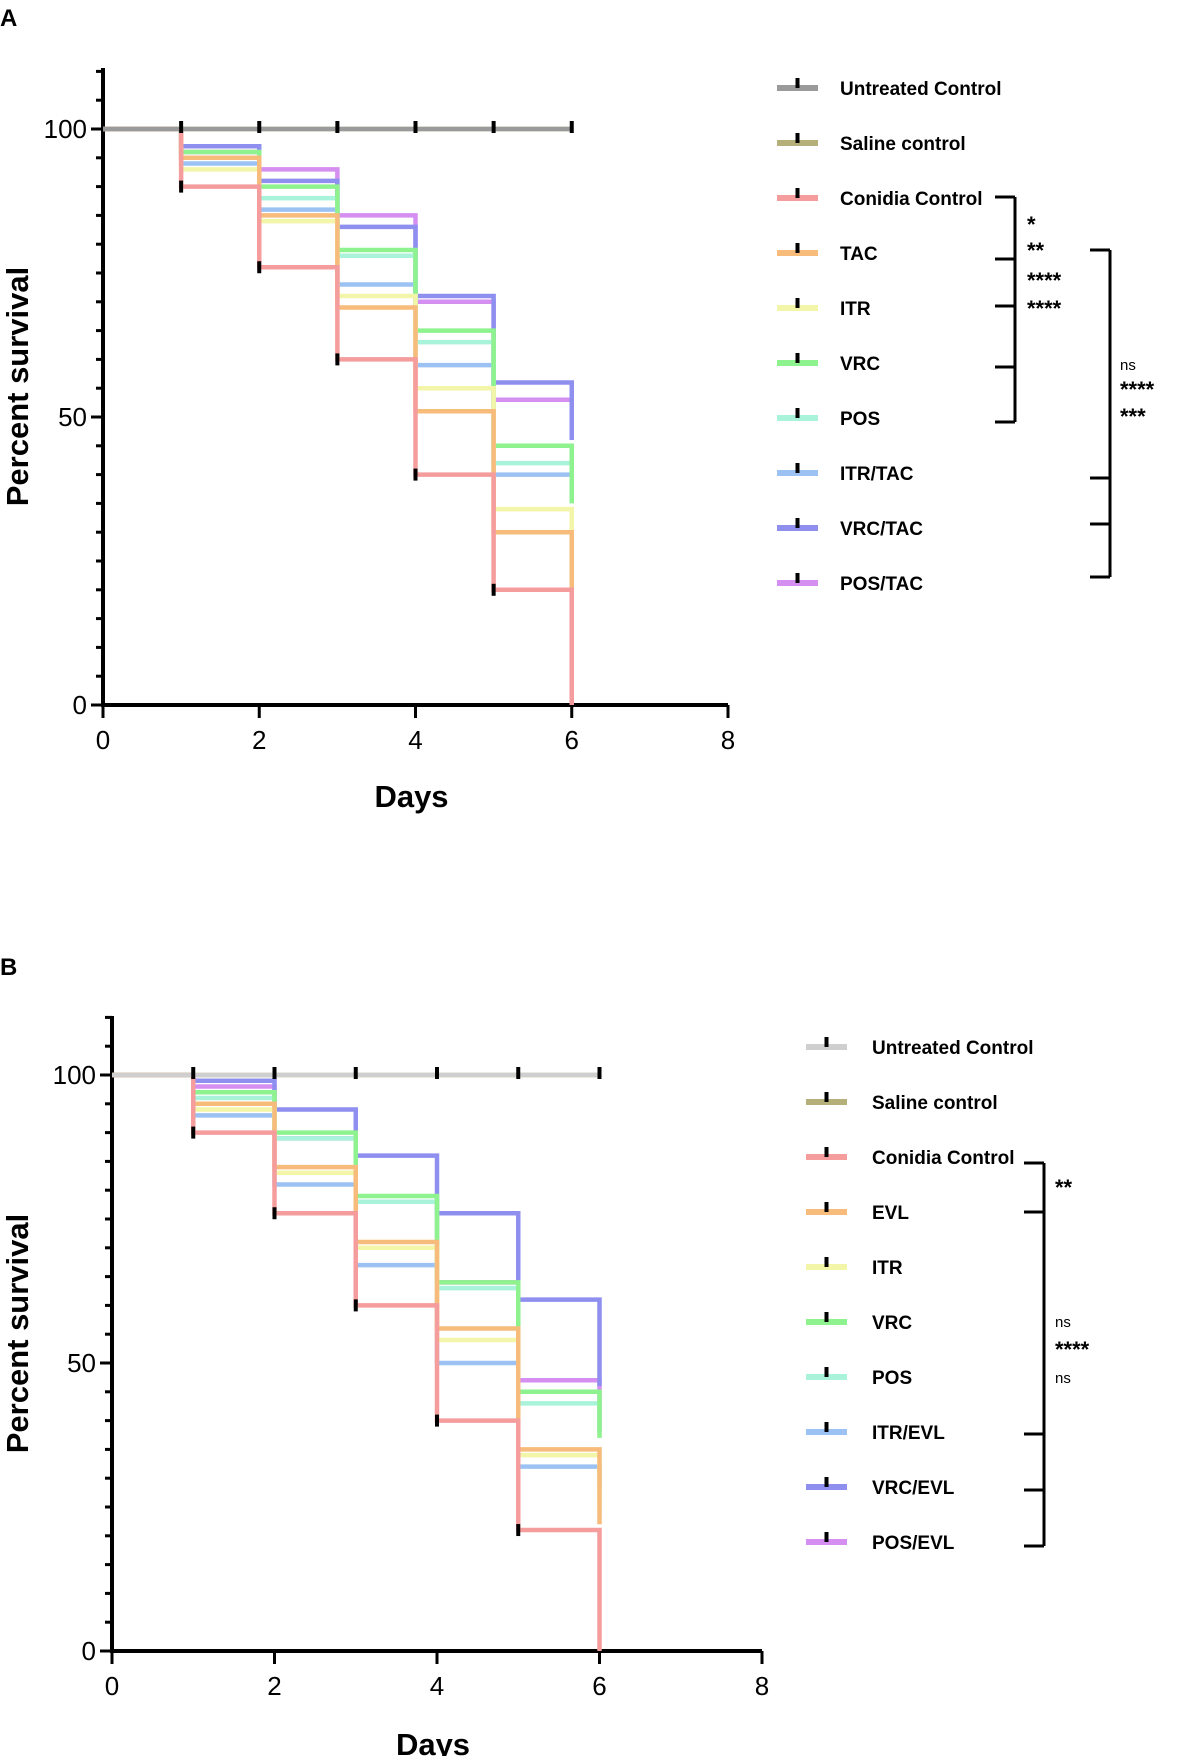 The height and width of the screenshot is (1756, 1181). Describe the element at coordinates (1031, 224) in the screenshot. I see `significance-stars: *` at that location.